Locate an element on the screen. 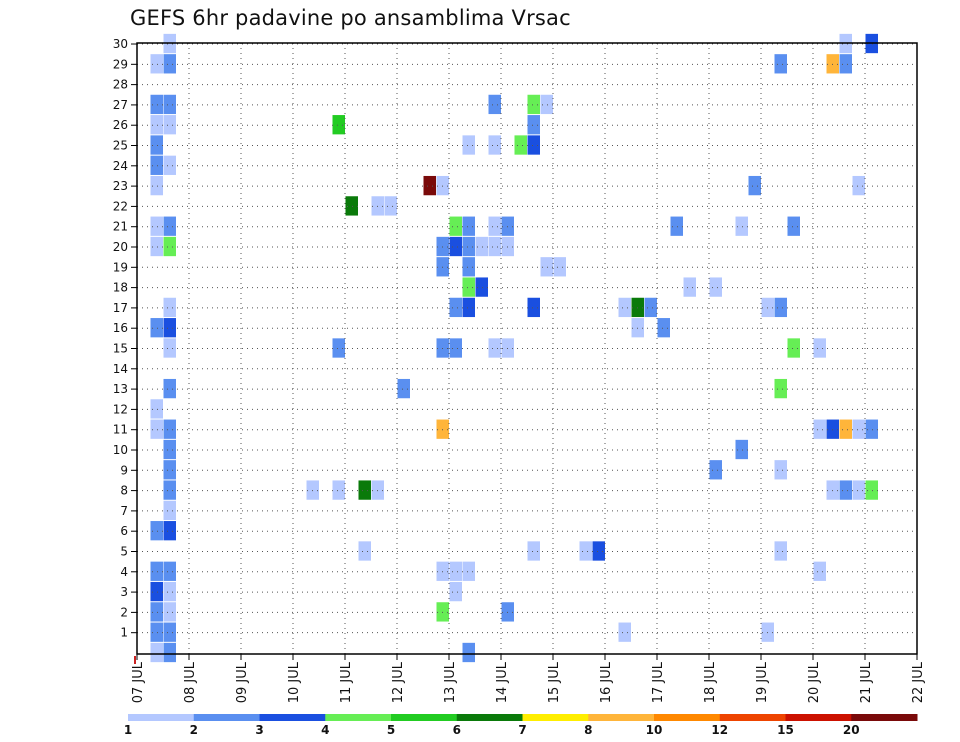 The image size is (960, 742). chart-title: GEFS 6hr padavine po ansamblima Vrsac is located at coordinates (350, 18).